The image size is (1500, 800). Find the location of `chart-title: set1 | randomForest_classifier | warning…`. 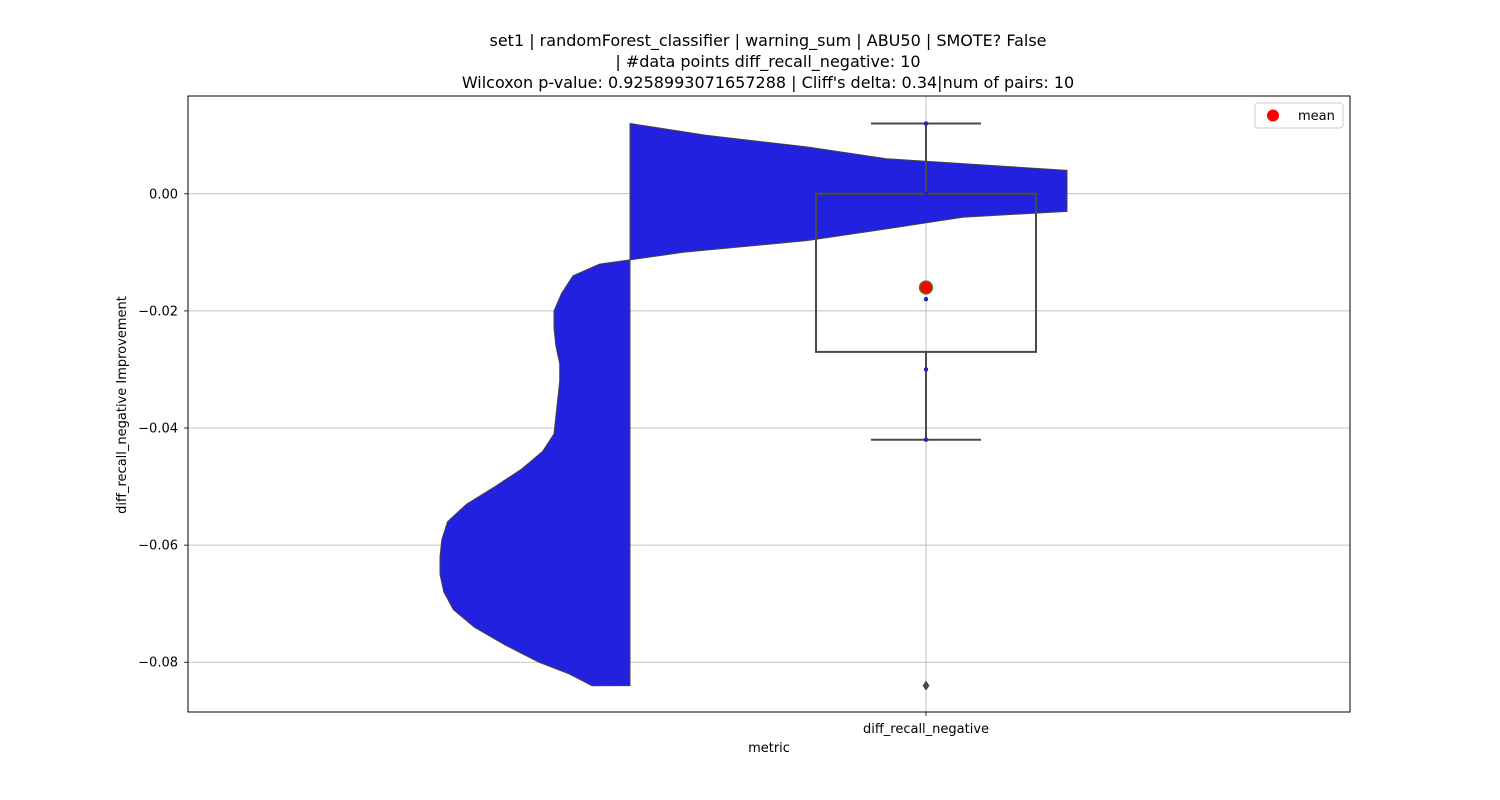

chart-title: set1 | randomForest_classifier | warning… is located at coordinates (768, 61).